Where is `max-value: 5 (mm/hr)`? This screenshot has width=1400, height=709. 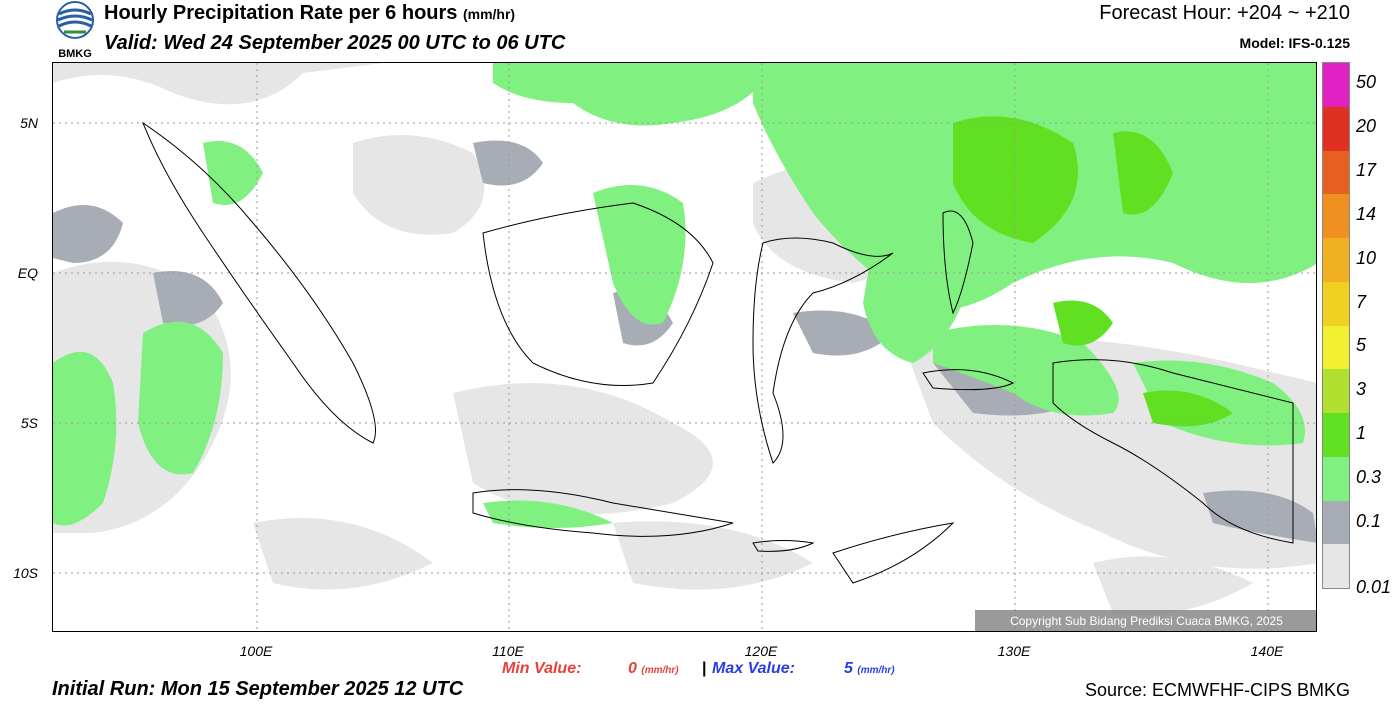
max-value: 5 (mm/hr) is located at coordinates (869, 669).